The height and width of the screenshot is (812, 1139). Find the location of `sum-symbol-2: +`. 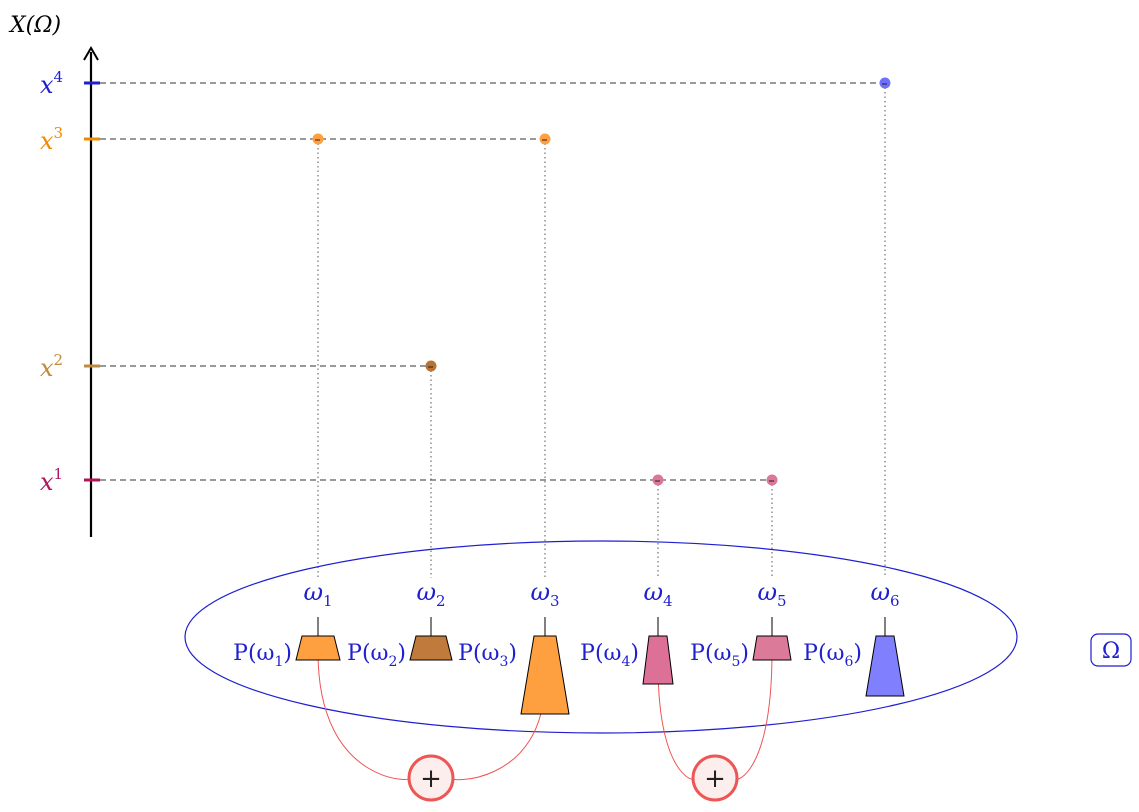

sum-symbol-2: + is located at coordinates (715, 779).